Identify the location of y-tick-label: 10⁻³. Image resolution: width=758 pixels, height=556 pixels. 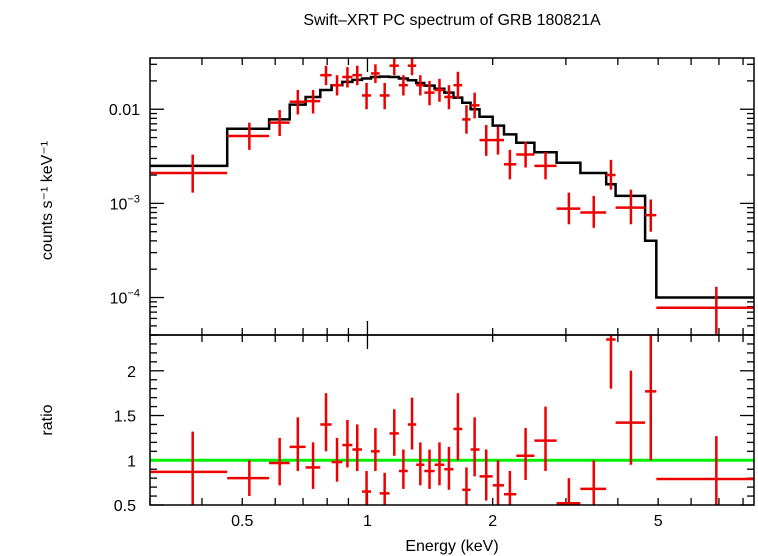
(125, 203).